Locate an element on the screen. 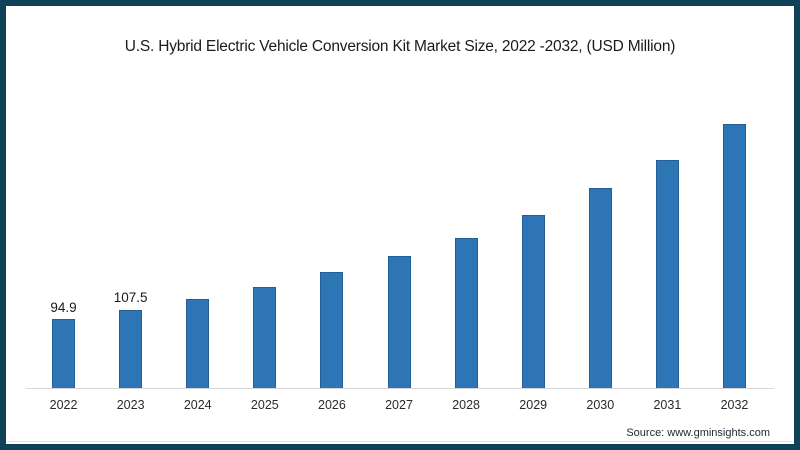 Image resolution: width=800 pixels, height=450 pixels. bar-column-2027: 2027 is located at coordinates (398, 253).